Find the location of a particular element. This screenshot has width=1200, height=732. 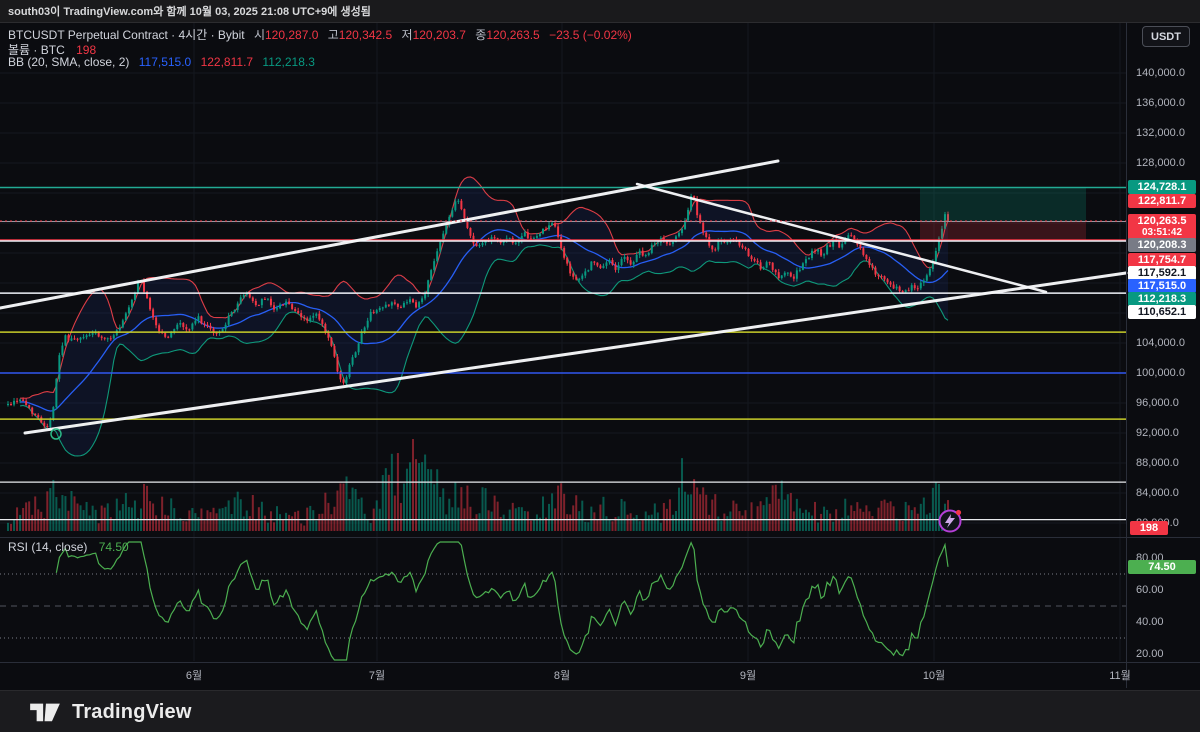

price-level-badge: 120,208.3 is located at coordinates (1162, 245).